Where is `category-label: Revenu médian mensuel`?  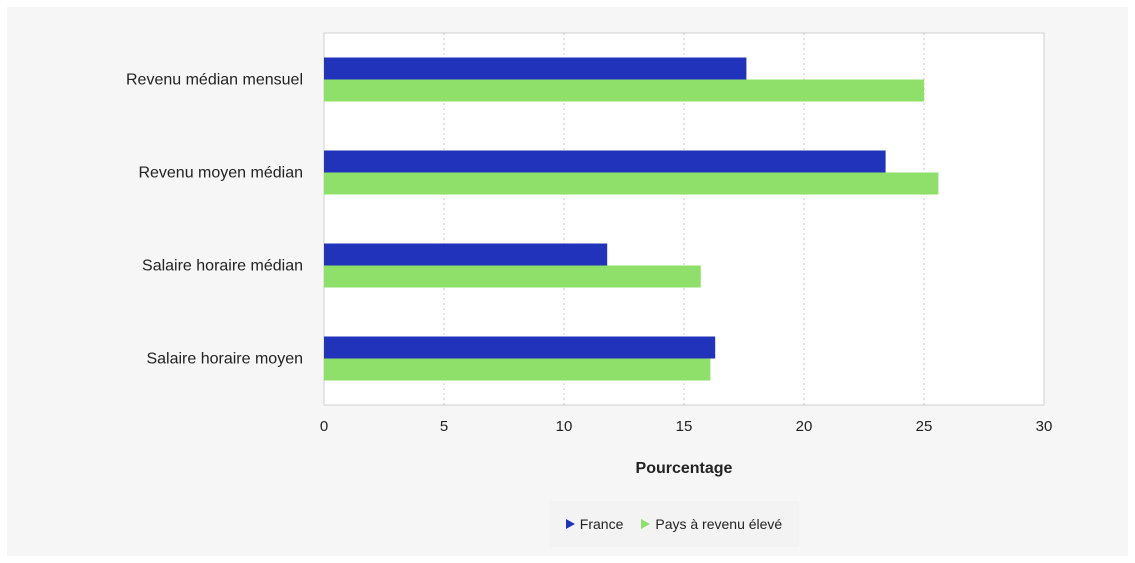 category-label: Revenu médian mensuel is located at coordinates (214, 80).